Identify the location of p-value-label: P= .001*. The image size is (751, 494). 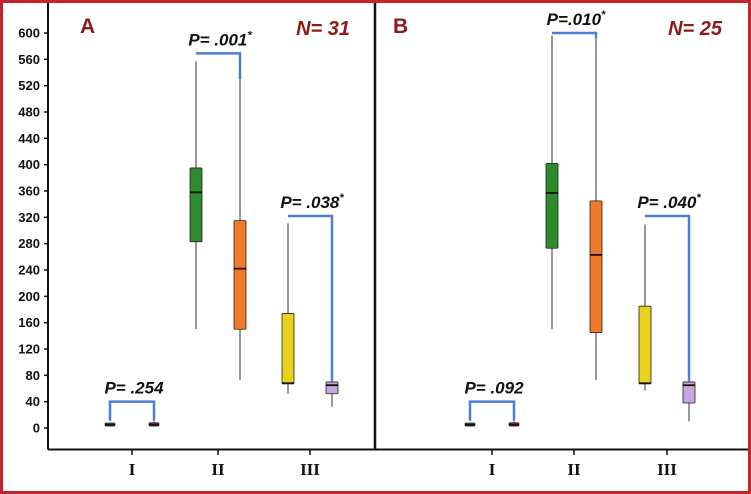
(220, 39).